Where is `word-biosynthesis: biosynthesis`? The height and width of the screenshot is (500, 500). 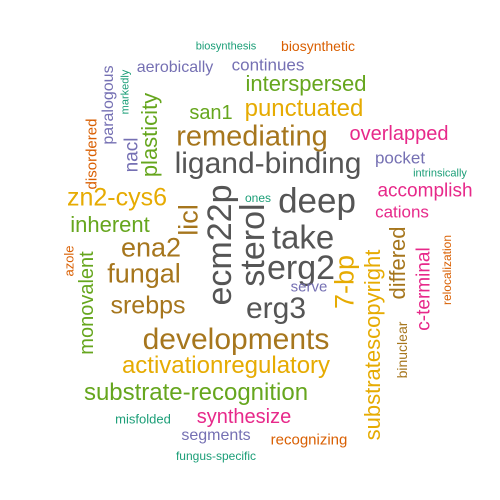 word-biosynthesis: biosynthesis is located at coordinates (226, 46).